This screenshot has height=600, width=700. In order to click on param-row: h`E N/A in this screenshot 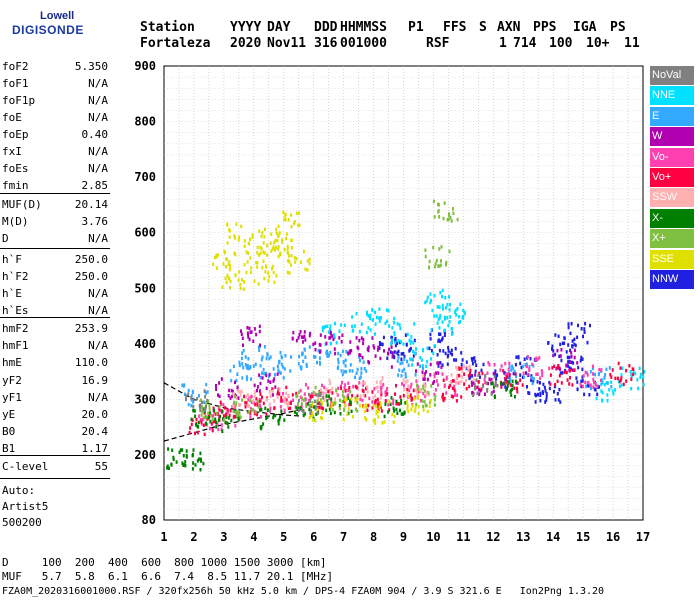, I will do `click(55, 295)`.